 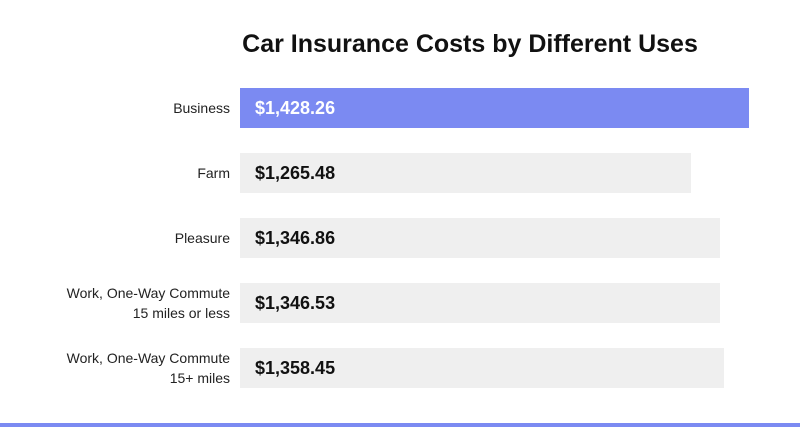 What do you see at coordinates (295, 368) in the screenshot?
I see `value-label: $1,358.45` at bounding box center [295, 368].